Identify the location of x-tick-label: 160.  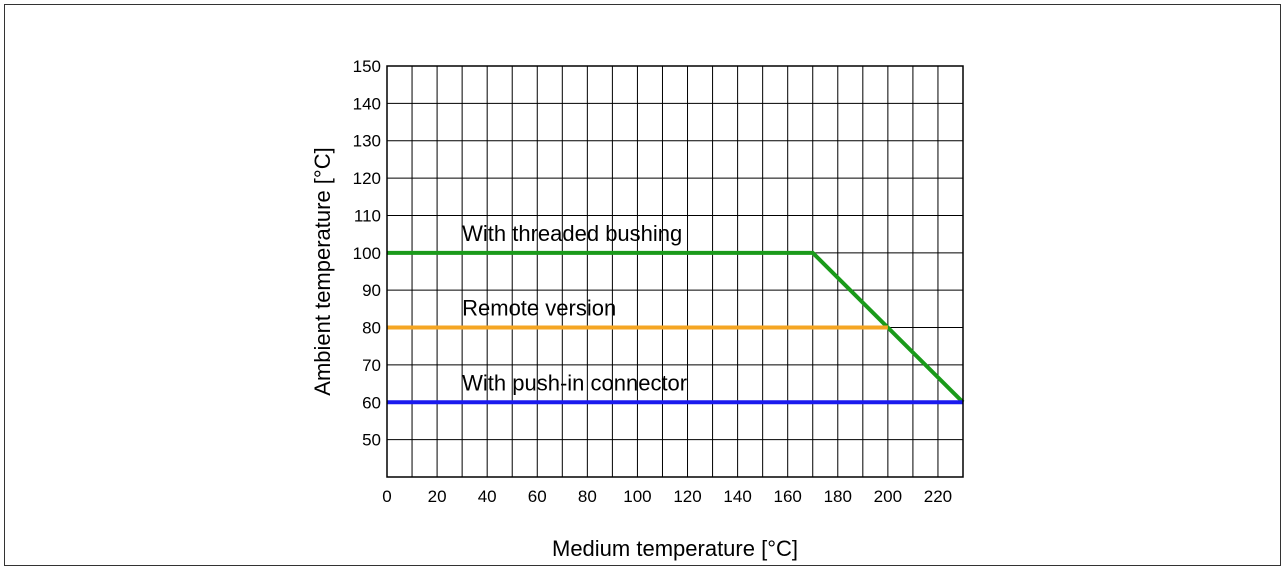
(788, 496).